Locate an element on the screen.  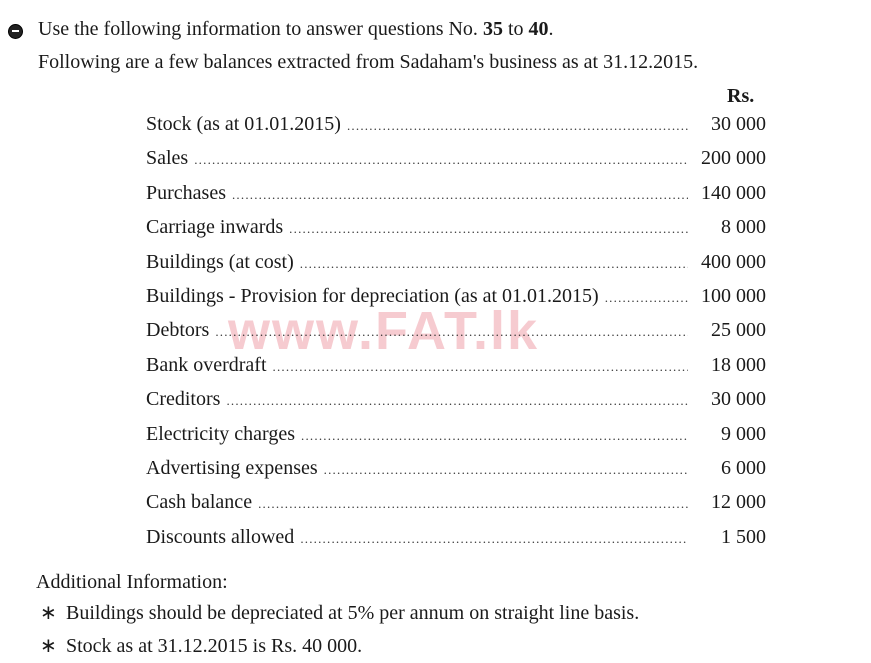
balance-value: 18 000 is located at coordinates (738, 364).